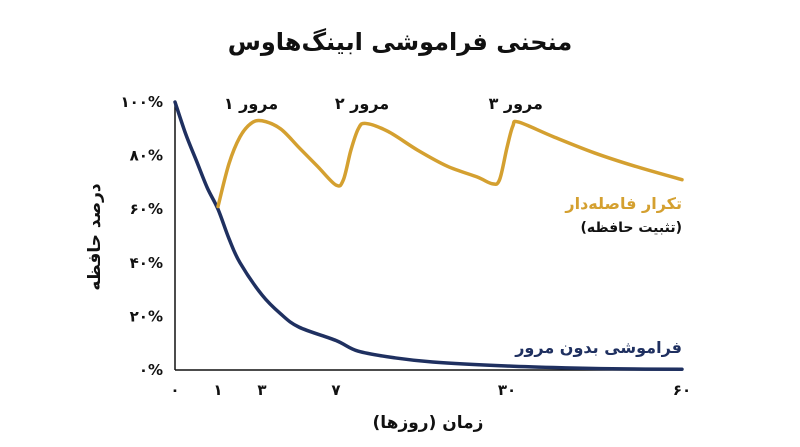 The width and height of the screenshot is (800, 447). Describe the element at coordinates (151, 370) in the screenshot. I see `y-tick-label: ۰%` at that location.